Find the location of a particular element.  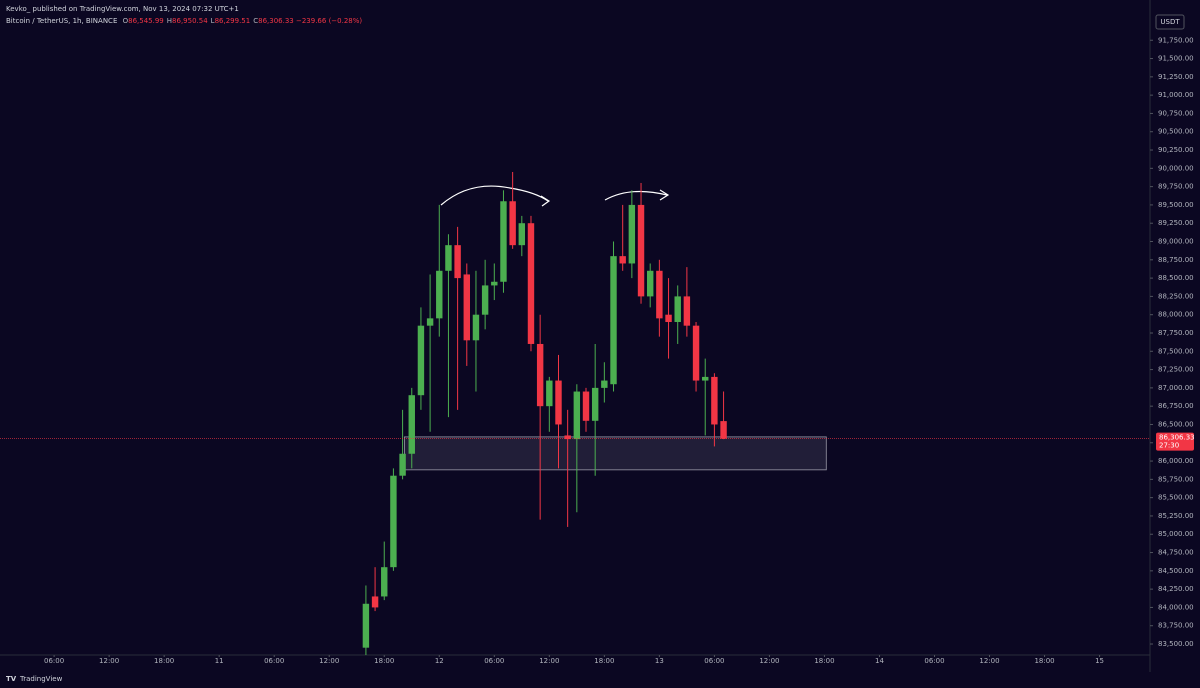

ohlc-key: C is located at coordinates (256, 21).